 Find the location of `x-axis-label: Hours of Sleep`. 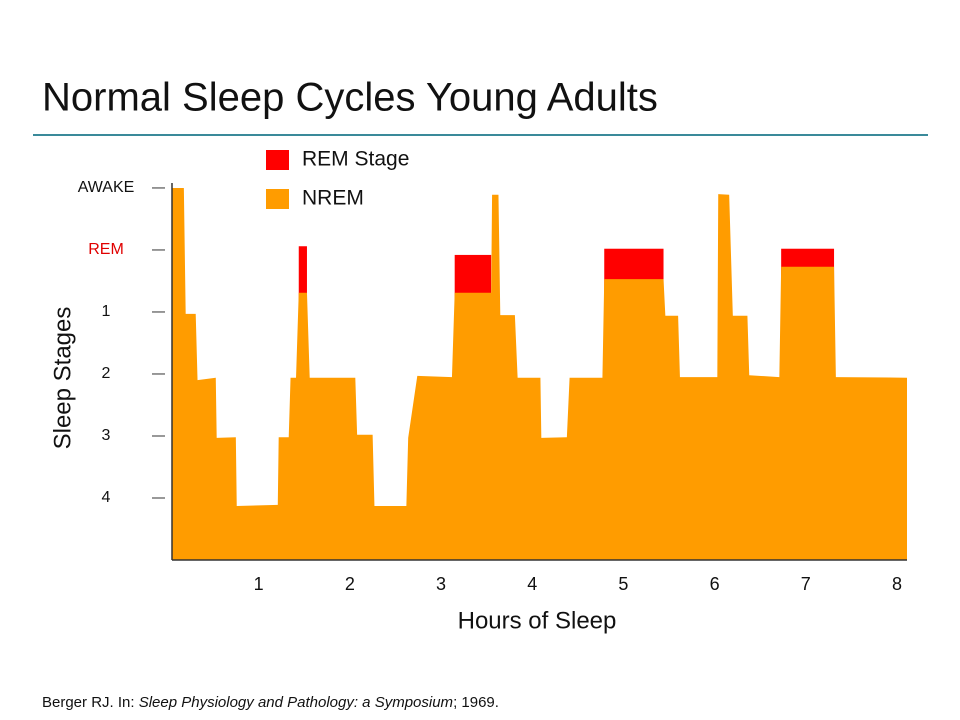

x-axis-label: Hours of Sleep is located at coordinates (537, 620).